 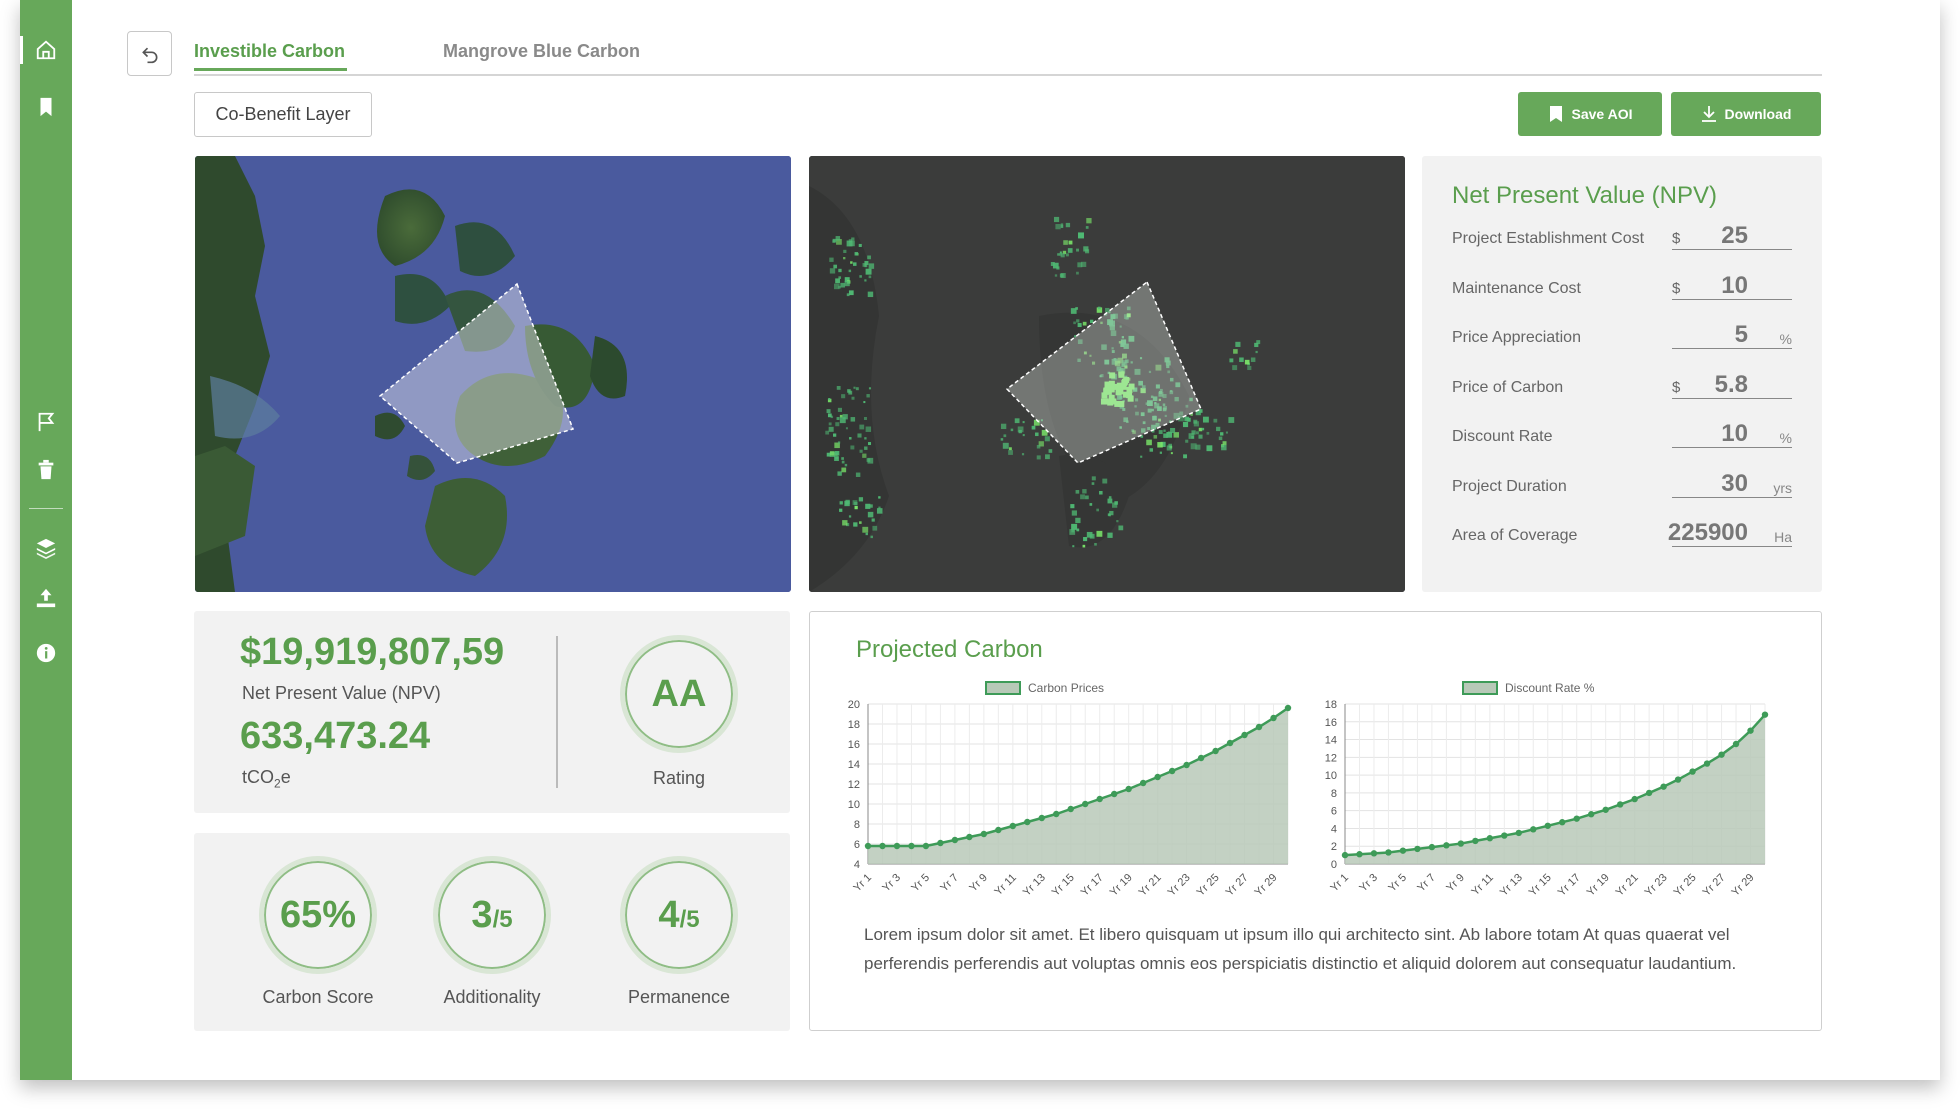 I want to click on tab-investible-carbon: Investible Carbon, so click(x=270, y=51).